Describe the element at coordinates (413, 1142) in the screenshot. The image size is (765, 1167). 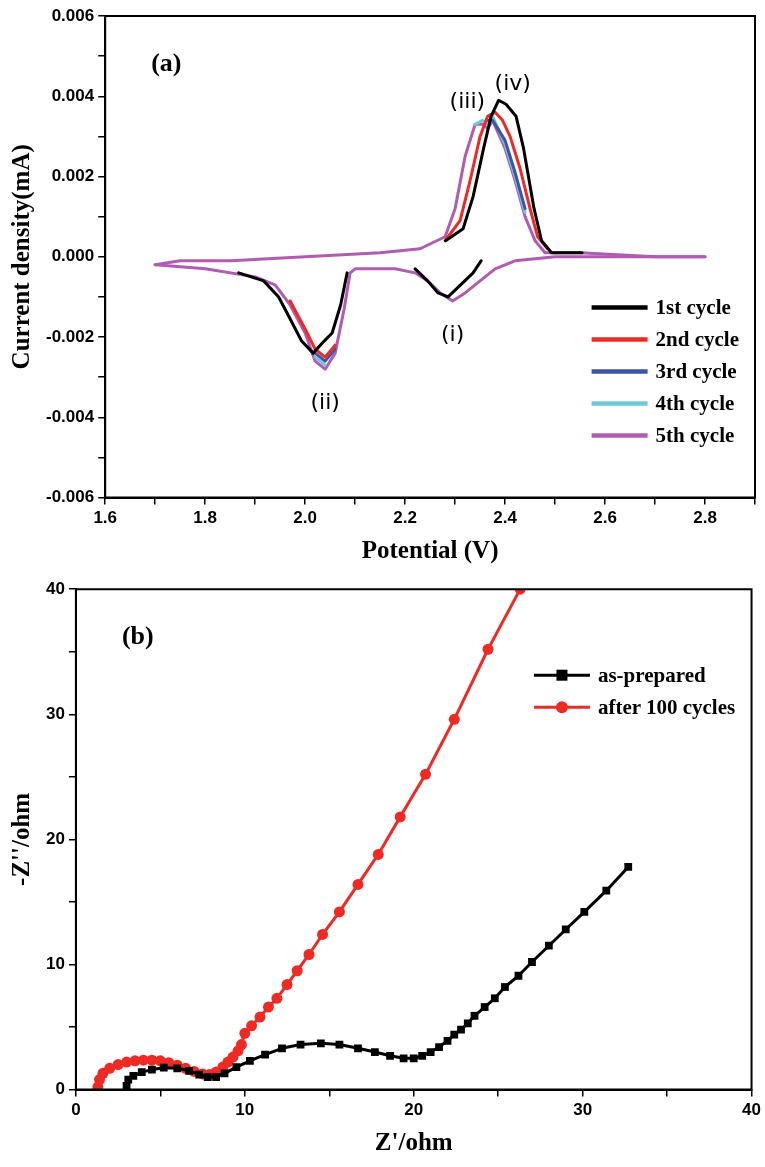
I see `x-axis-title: Z'/ohm` at that location.